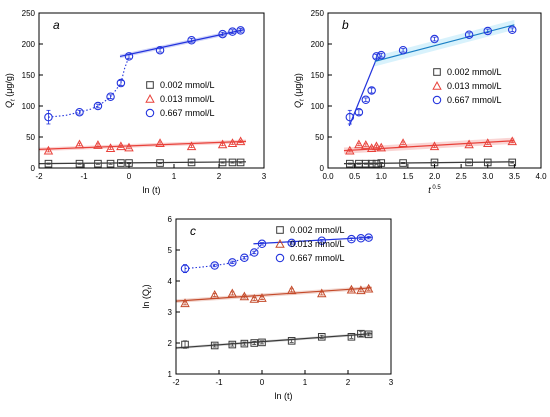 This screenshot has width=550, height=417. Describe the element at coordinates (56, 25) in the screenshot. I see `panel-label: a` at that location.